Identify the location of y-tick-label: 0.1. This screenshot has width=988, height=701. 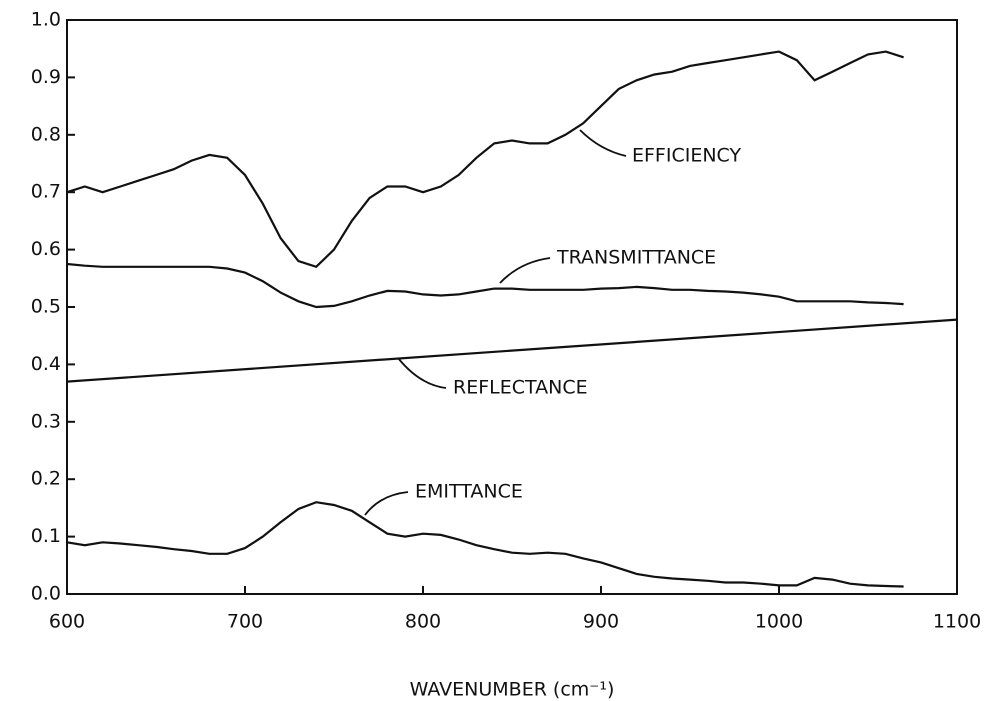
(46, 536).